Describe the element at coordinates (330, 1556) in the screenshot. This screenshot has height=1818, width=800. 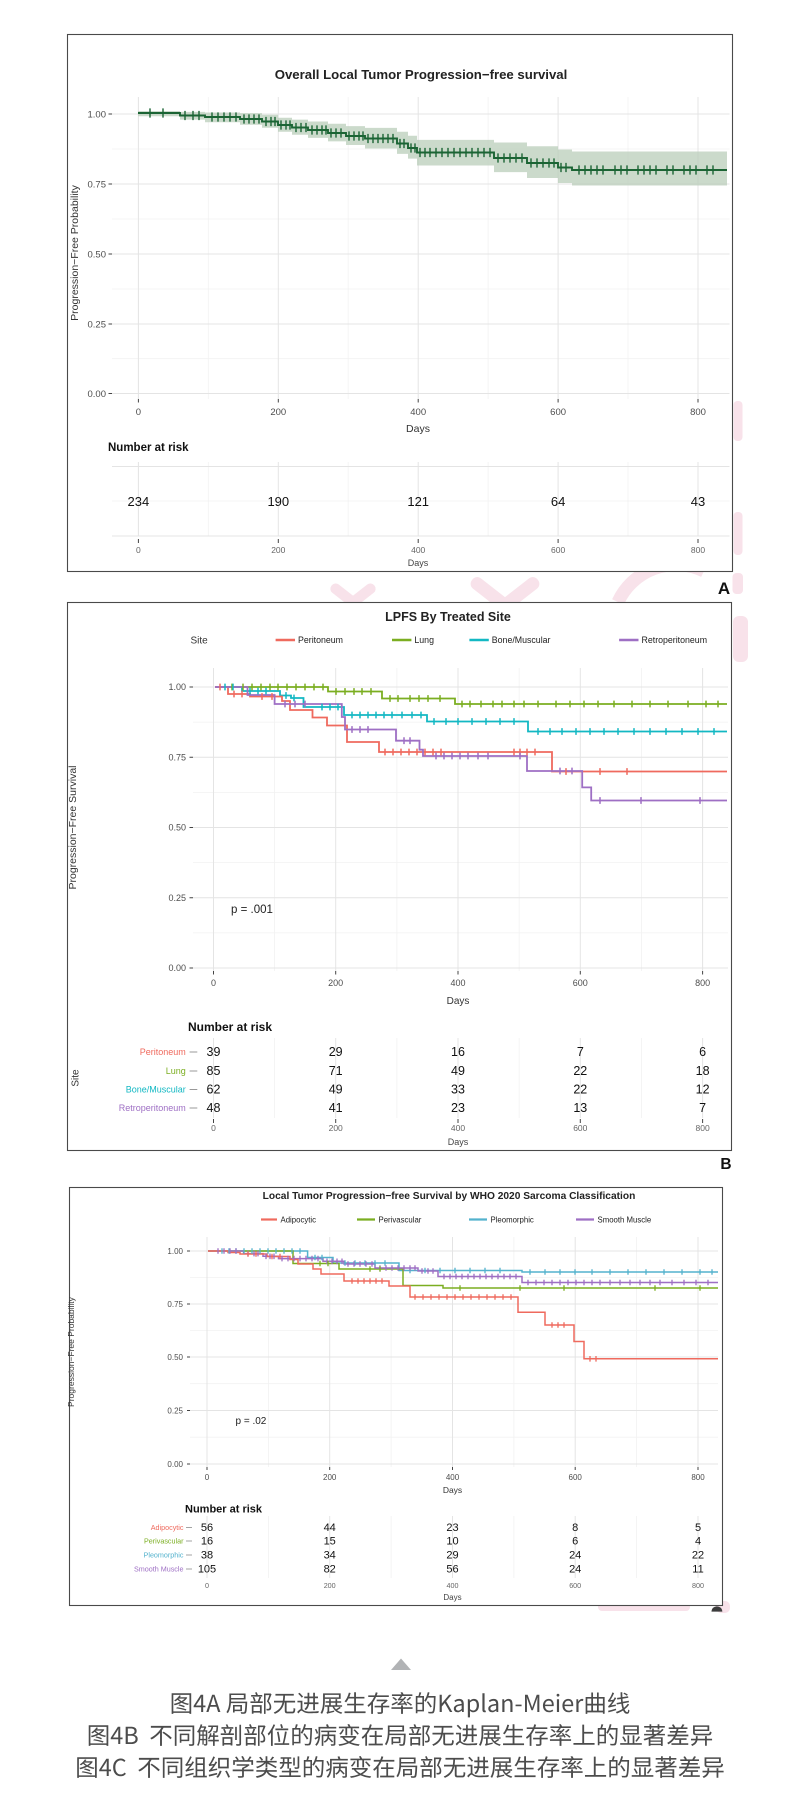
I see `svg-text: 34` at that location.